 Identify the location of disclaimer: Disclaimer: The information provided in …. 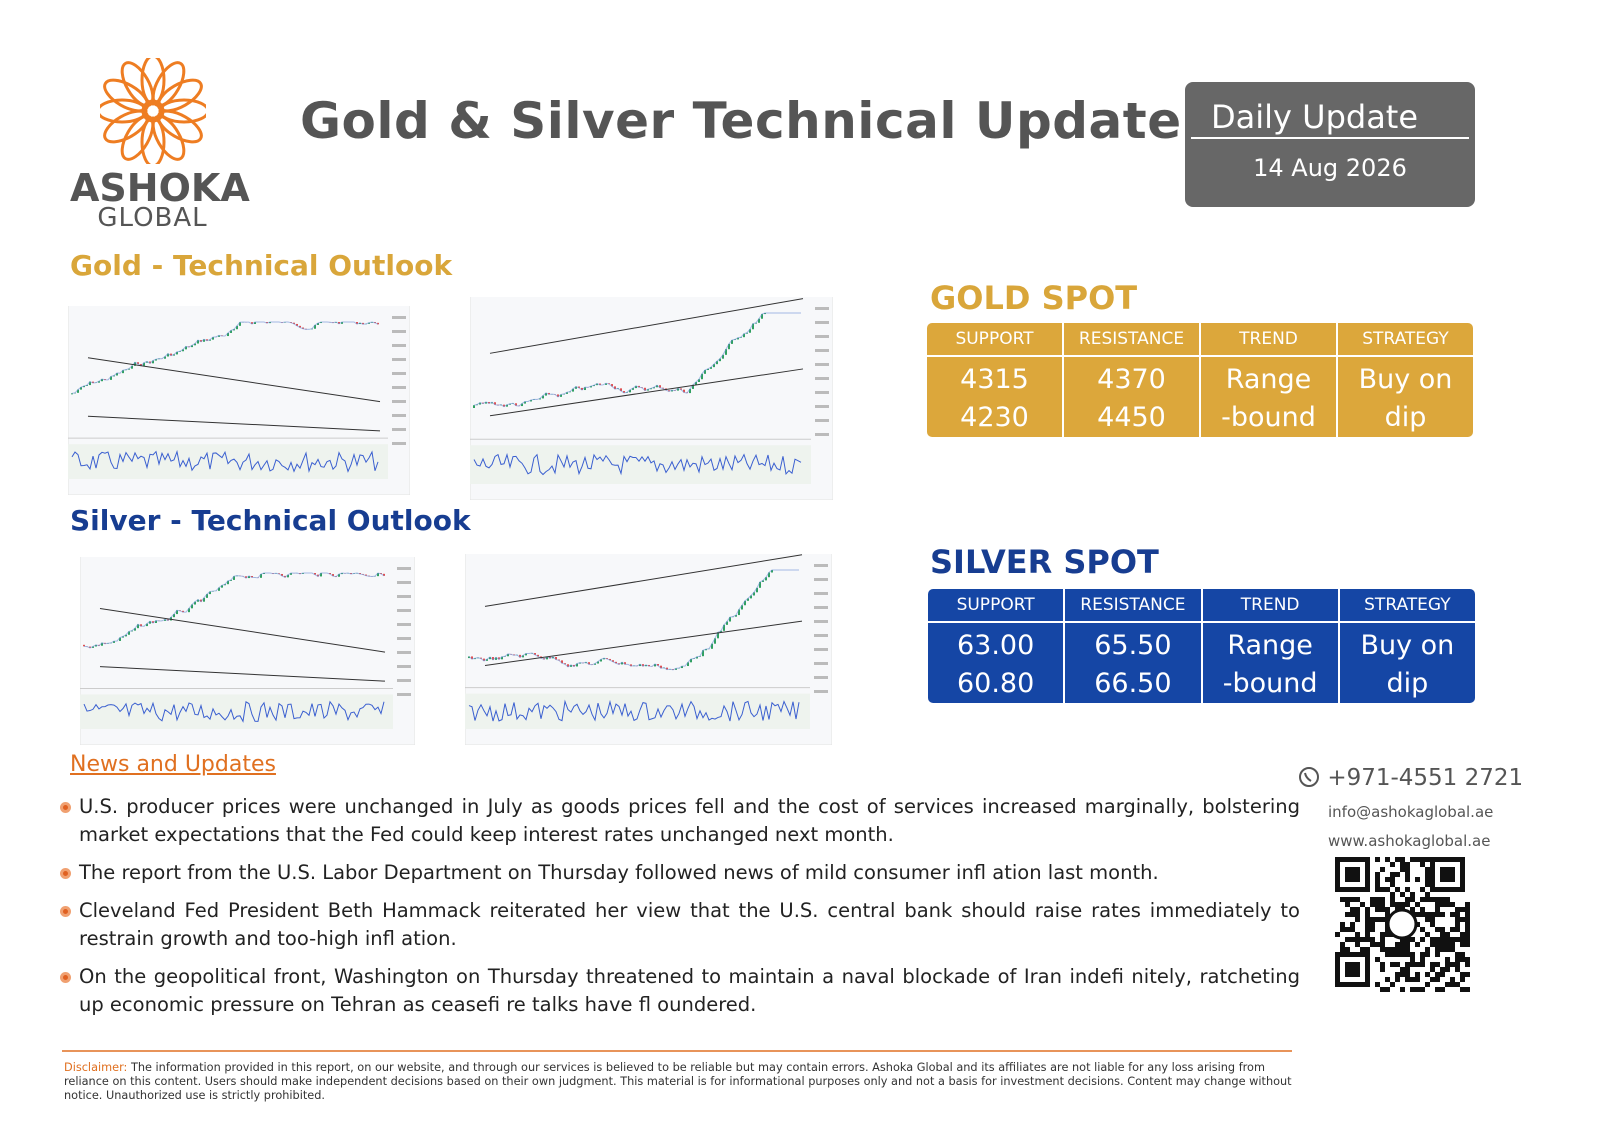
(679, 1082).